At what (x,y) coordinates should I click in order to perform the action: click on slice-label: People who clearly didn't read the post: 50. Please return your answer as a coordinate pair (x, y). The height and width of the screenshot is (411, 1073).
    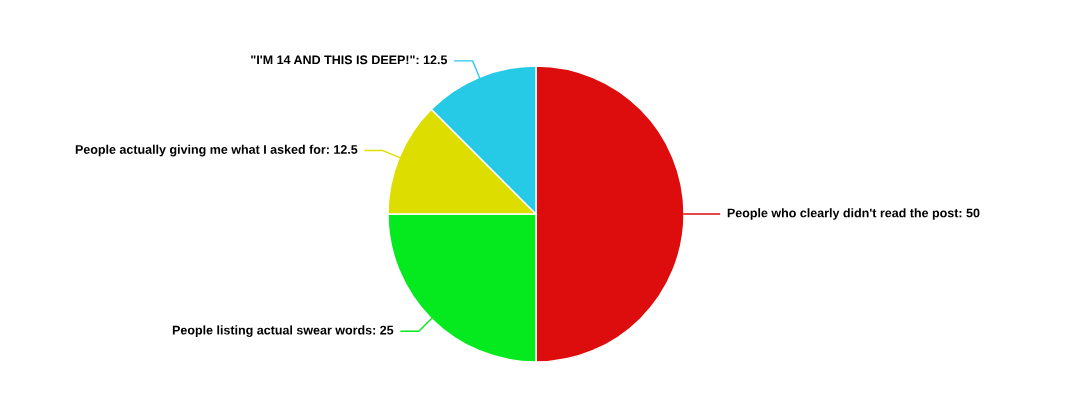
    Looking at the image, I should click on (853, 214).